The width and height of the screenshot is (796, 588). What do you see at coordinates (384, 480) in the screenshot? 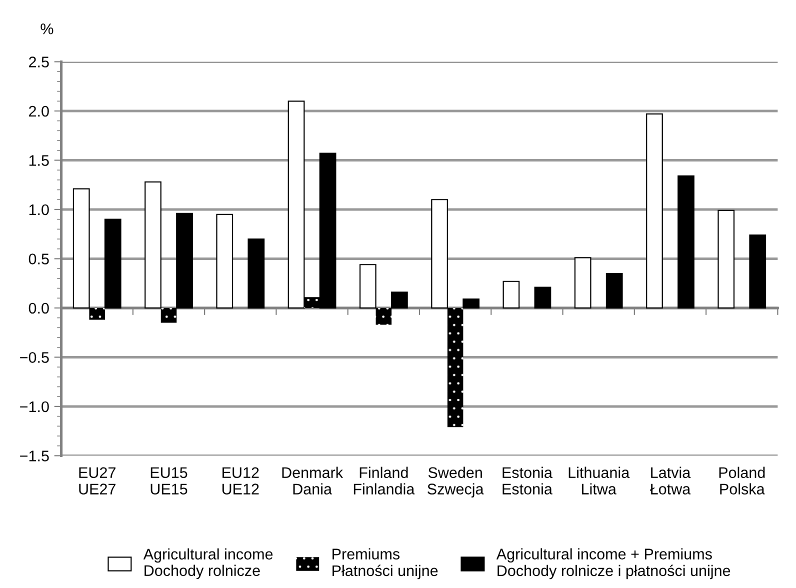
I see `x-tick-label: Finland Finlandia` at bounding box center [384, 480].